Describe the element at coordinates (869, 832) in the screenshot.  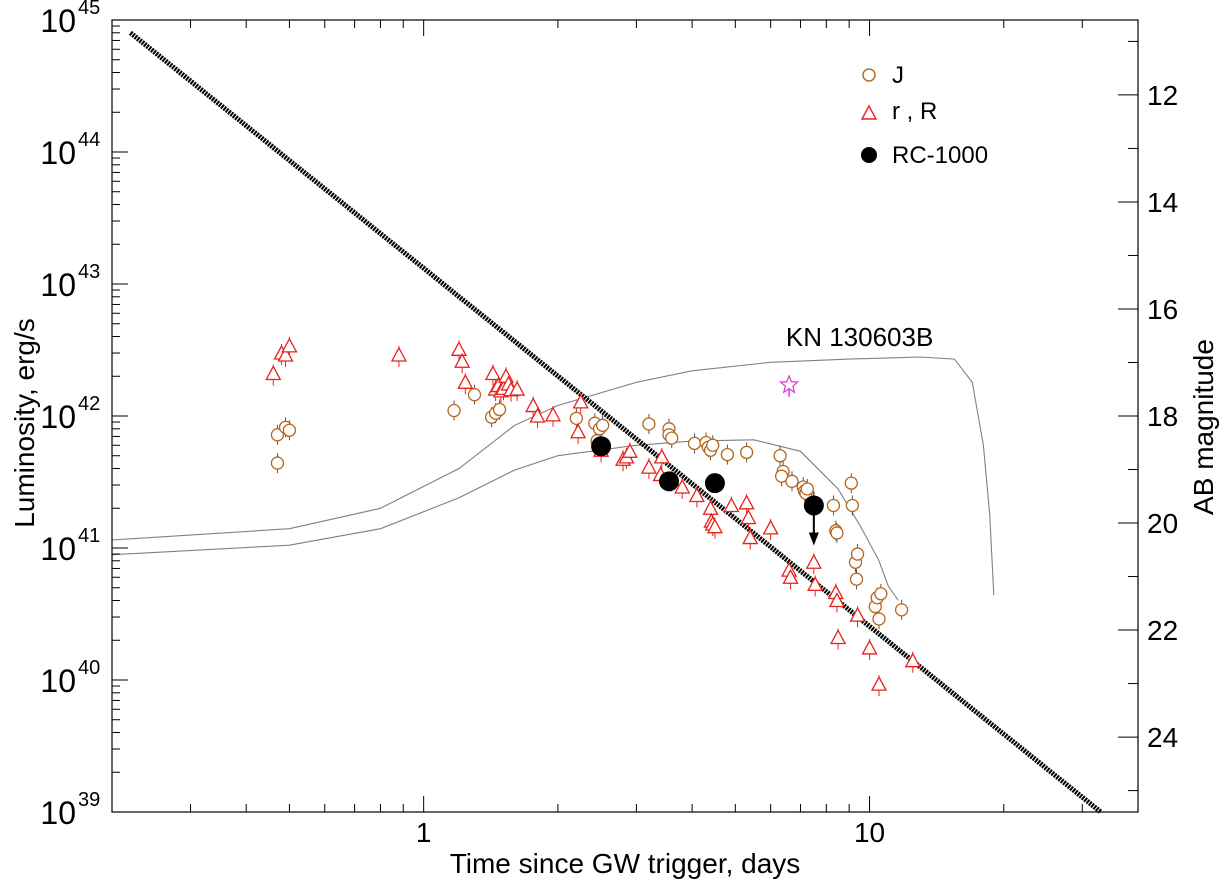
I see `x-tick-label: 10` at that location.